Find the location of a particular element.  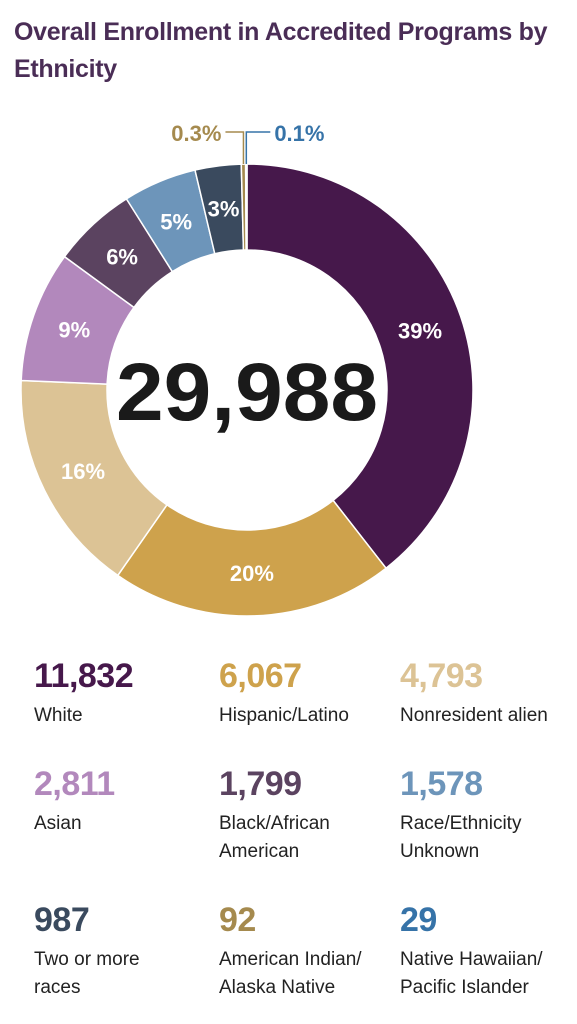

stat-american-indian-alaska-native: 92 American Indian/Alaska Native is located at coordinates (304, 951).